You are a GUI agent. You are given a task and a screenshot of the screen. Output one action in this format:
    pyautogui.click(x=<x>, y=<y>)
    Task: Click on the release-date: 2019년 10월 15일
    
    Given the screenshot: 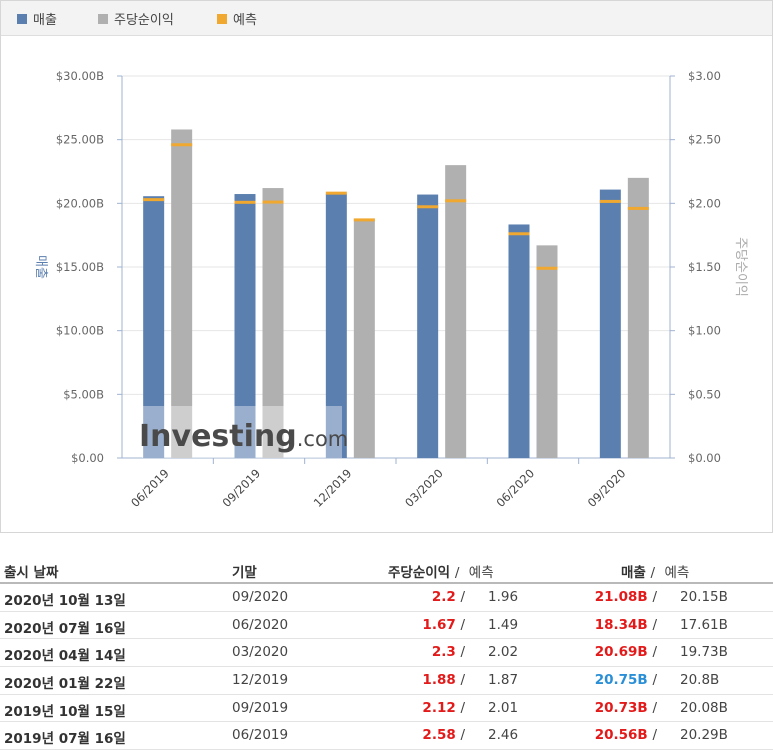 What is the action you would take?
    pyautogui.click(x=65, y=711)
    